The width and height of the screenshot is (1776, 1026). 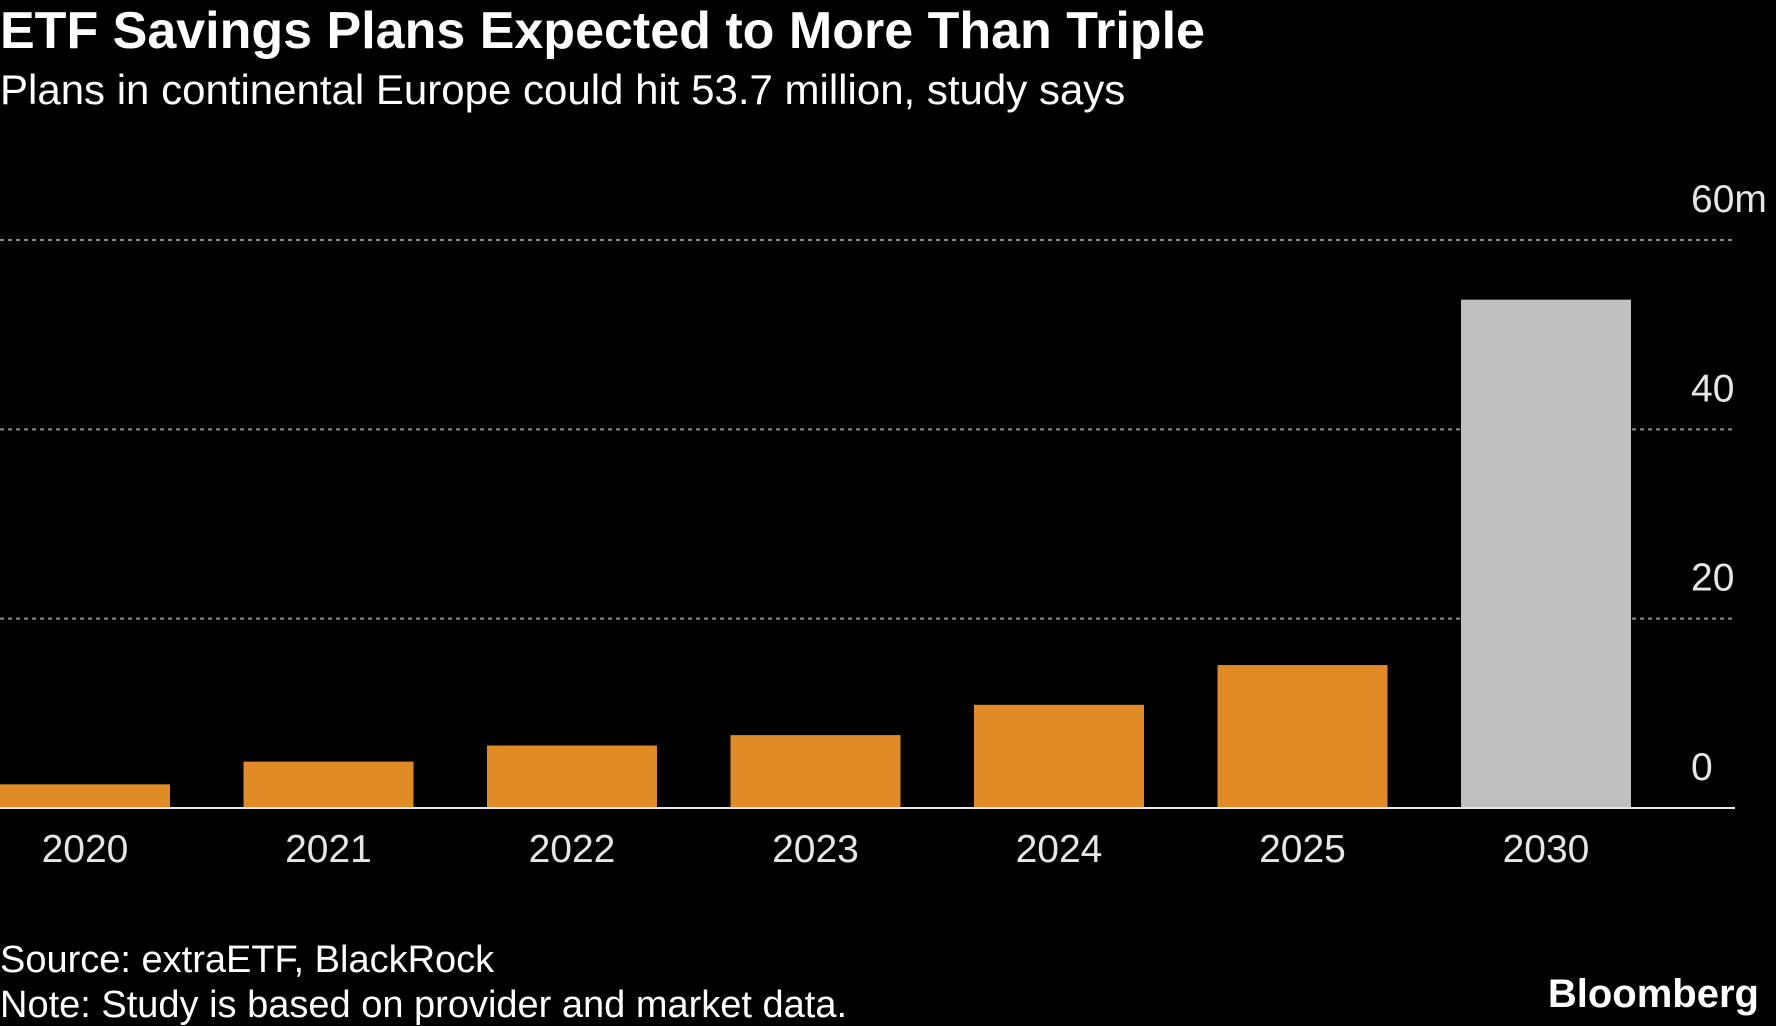 I want to click on x-tick-label: 2025, so click(x=1302, y=849).